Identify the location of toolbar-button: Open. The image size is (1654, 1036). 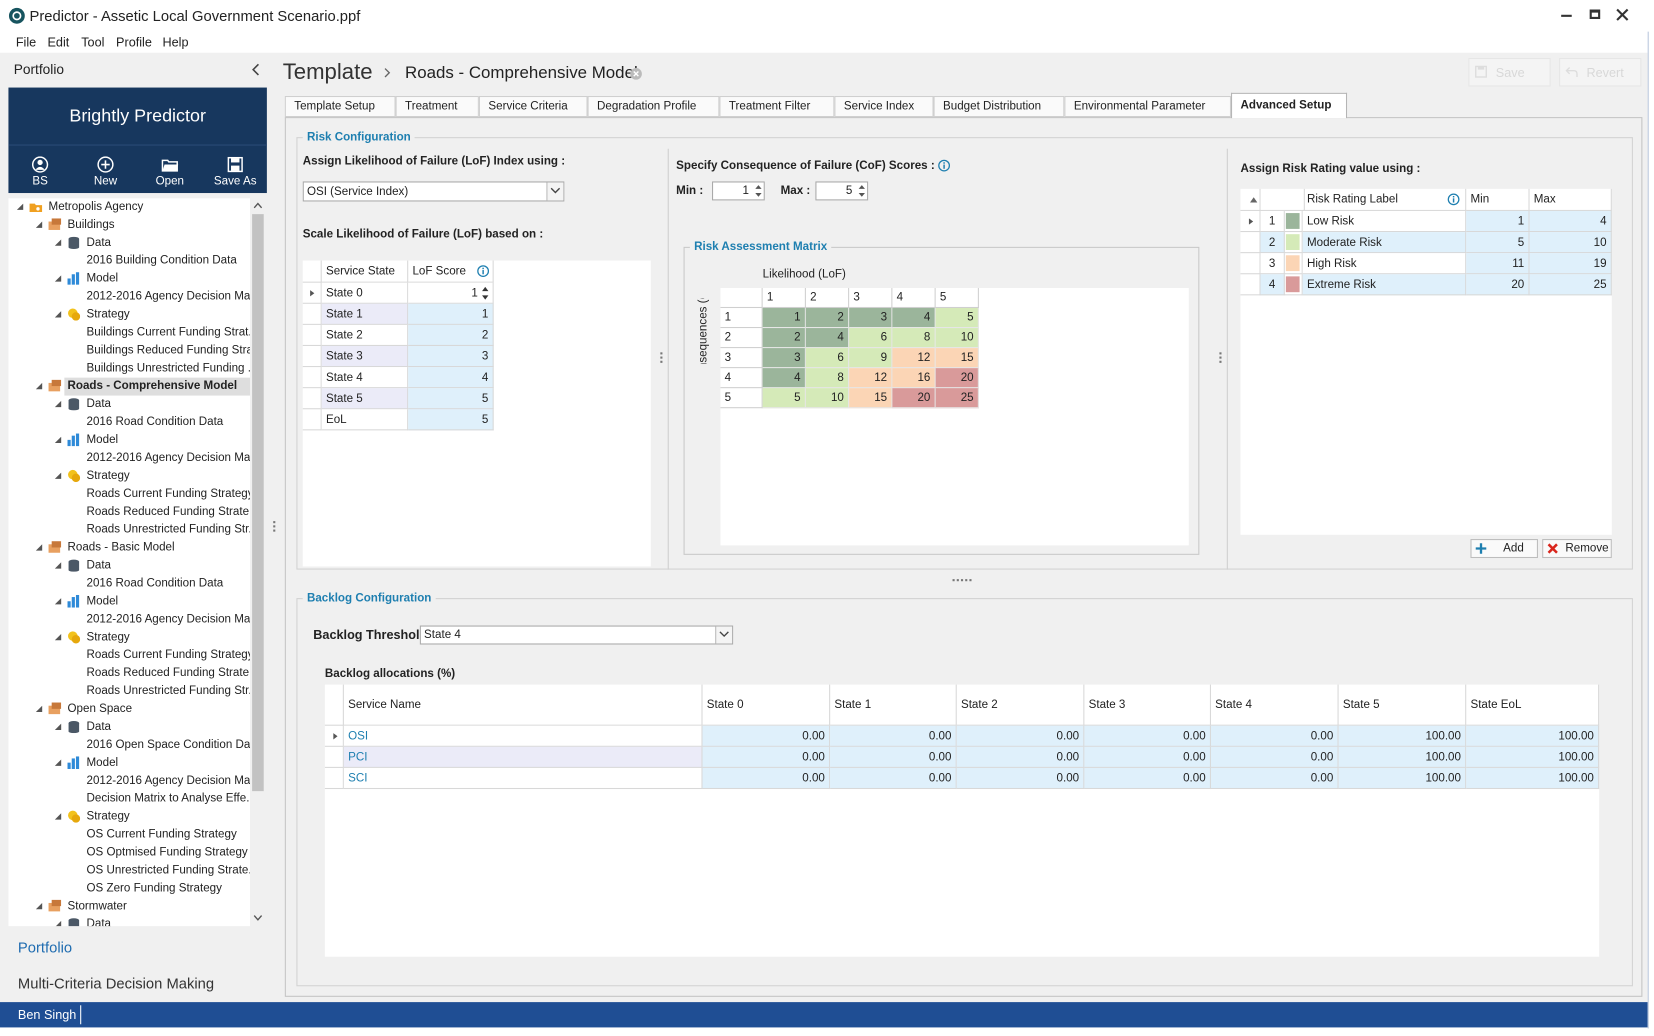
(170, 181).